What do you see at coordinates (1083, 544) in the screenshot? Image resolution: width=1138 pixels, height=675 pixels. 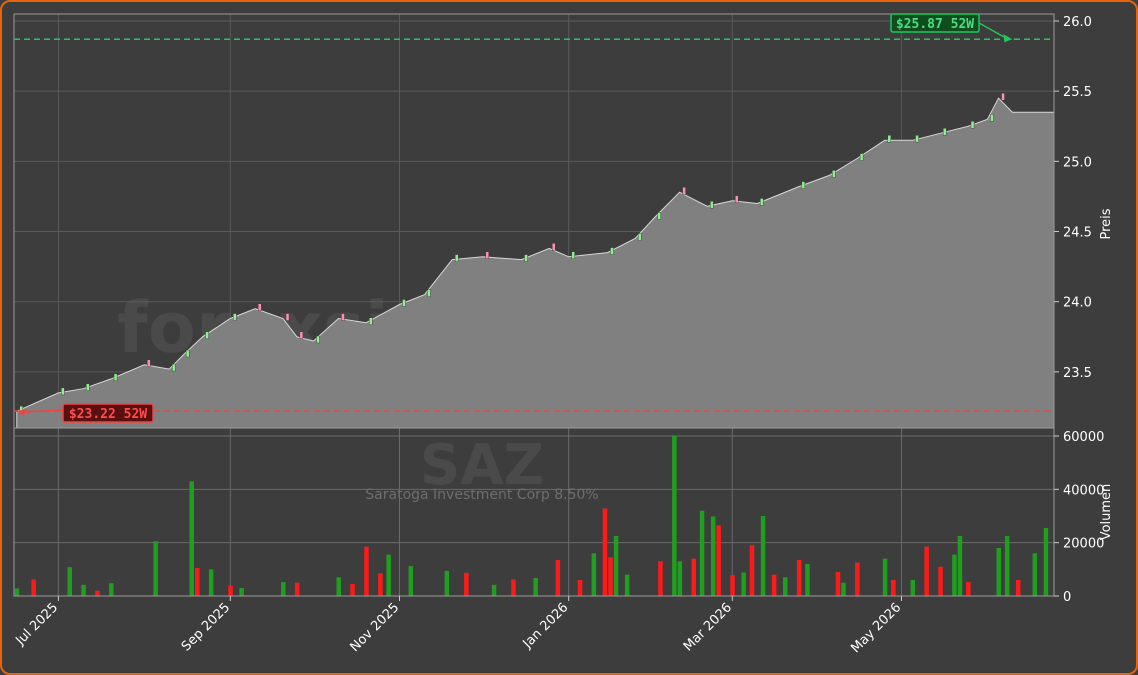 I see `volume-tick-label: 20000` at bounding box center [1083, 544].